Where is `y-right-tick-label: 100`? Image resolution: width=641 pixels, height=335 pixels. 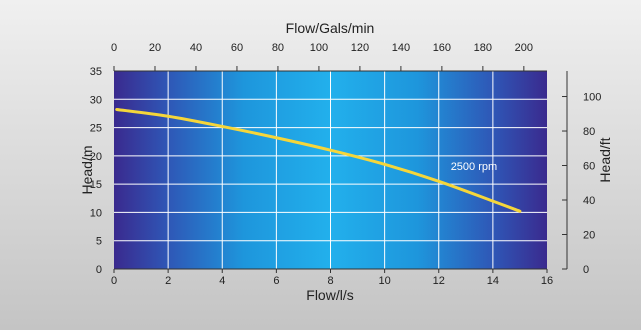
y-right-tick-label: 100 is located at coordinates (592, 98).